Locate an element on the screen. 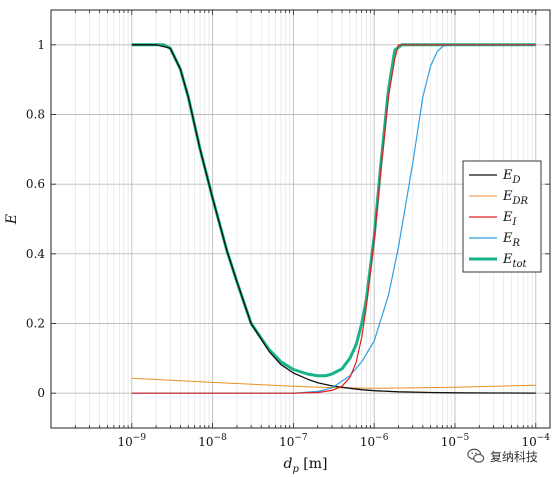  x-tick-label: 10⁻⁷ is located at coordinates (293, 441).